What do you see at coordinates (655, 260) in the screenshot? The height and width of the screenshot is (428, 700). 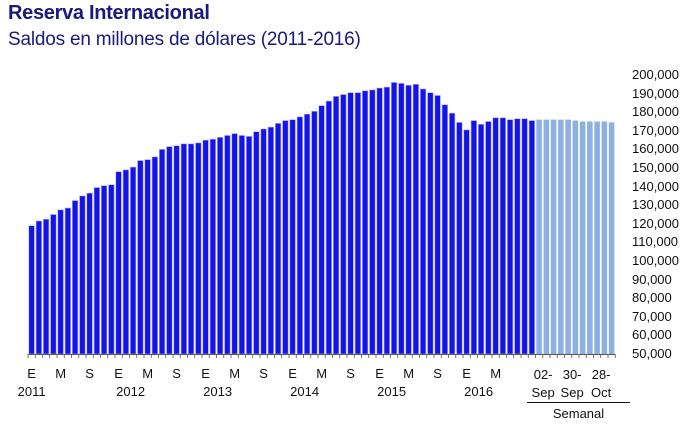 I see `y-tick-label: 100,000` at bounding box center [655, 260].